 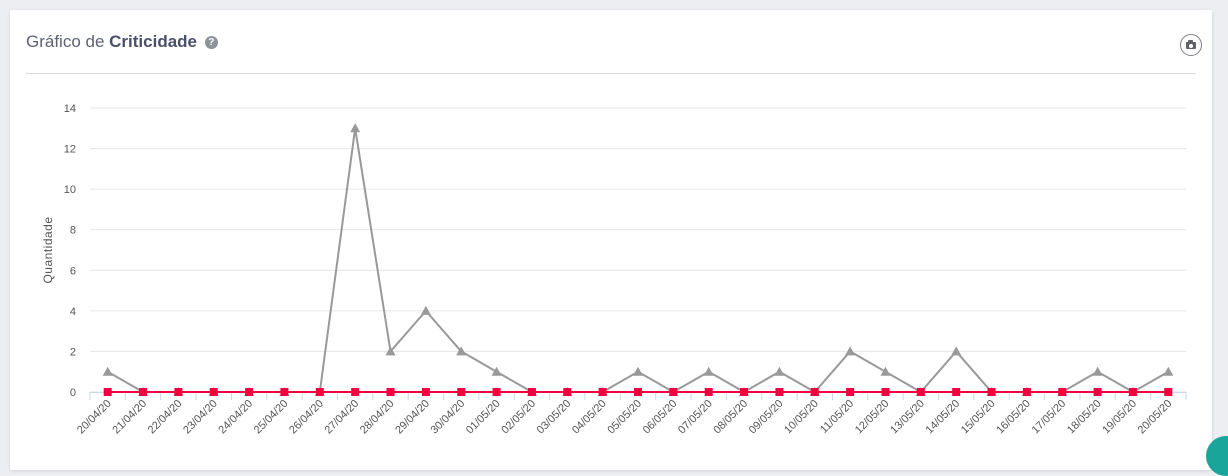 I want to click on x-tick-label: 09/05/20, so click(x=766, y=417).